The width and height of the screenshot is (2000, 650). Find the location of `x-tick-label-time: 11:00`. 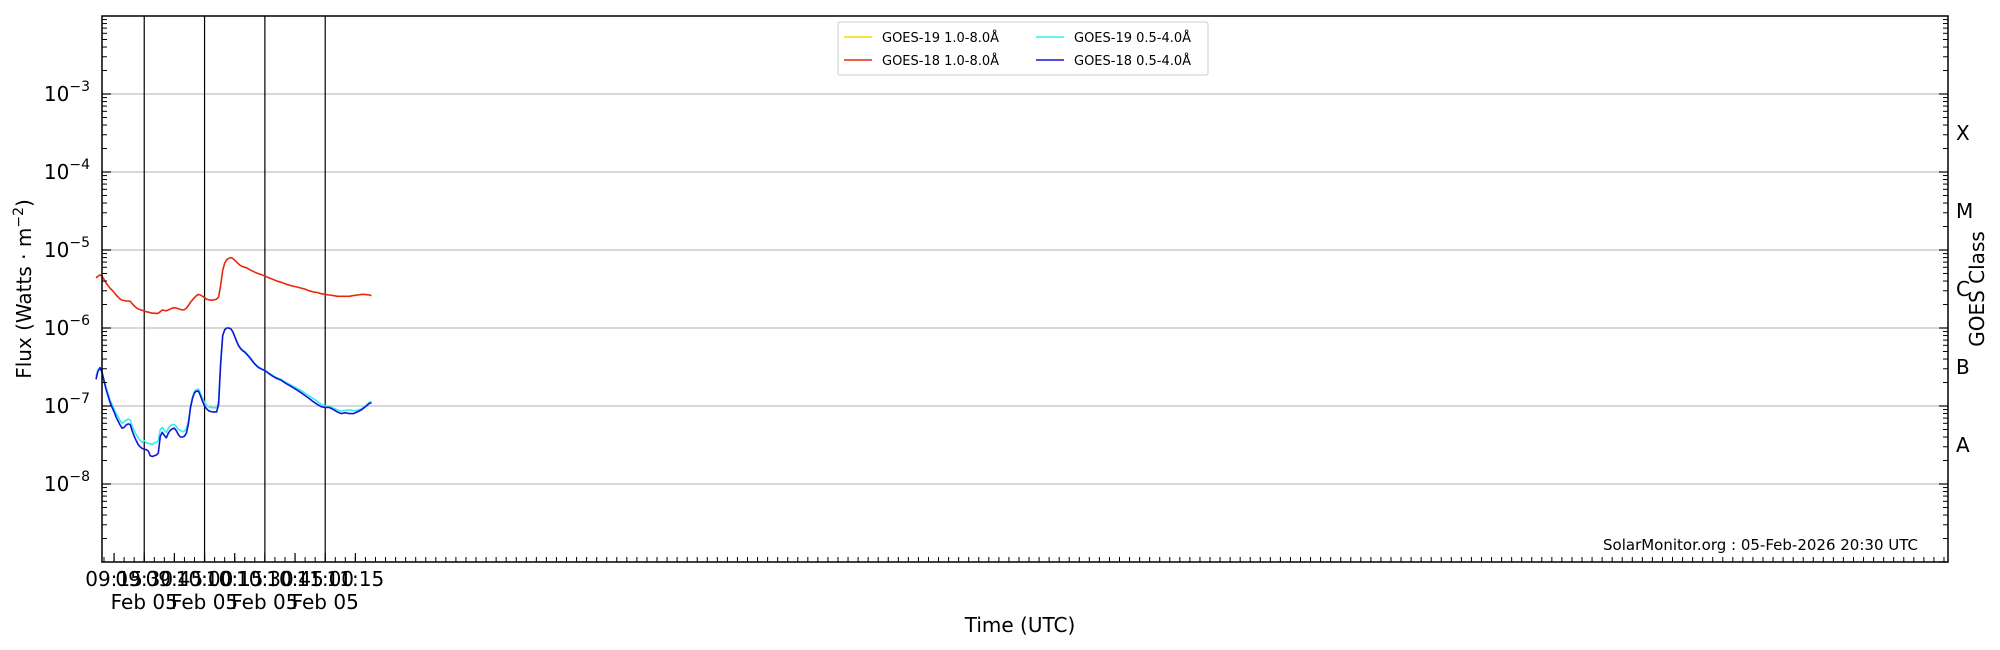

x-tick-label-time: 11:00 is located at coordinates (325, 579).